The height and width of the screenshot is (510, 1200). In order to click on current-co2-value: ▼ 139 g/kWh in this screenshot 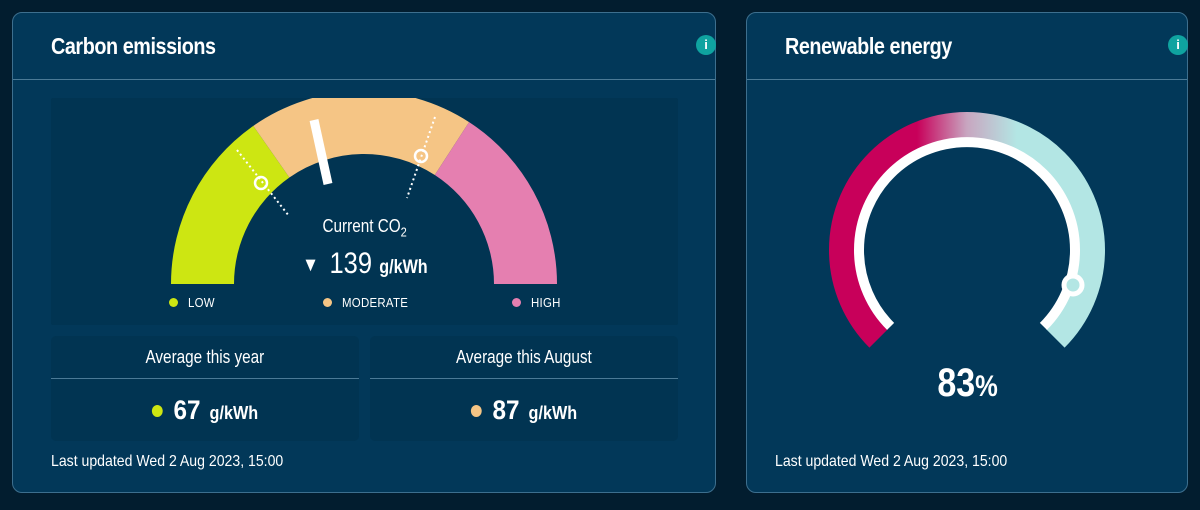, I will do `click(364, 264)`.